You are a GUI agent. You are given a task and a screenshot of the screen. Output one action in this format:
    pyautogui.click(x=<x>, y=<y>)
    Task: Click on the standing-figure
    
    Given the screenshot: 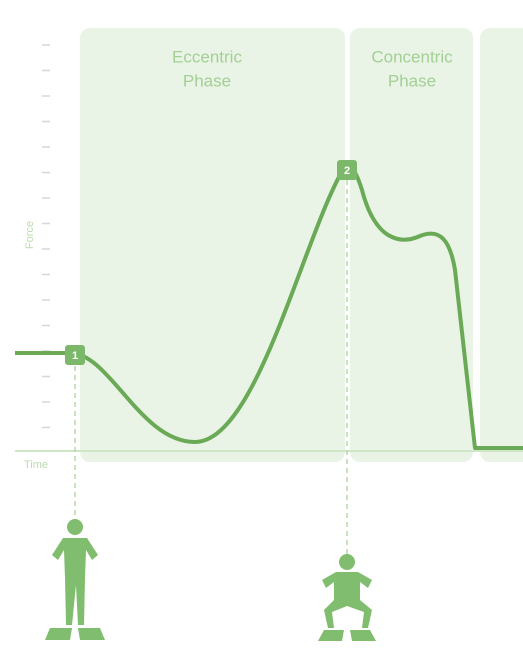 What is the action you would take?
    pyautogui.click(x=75, y=579)
    